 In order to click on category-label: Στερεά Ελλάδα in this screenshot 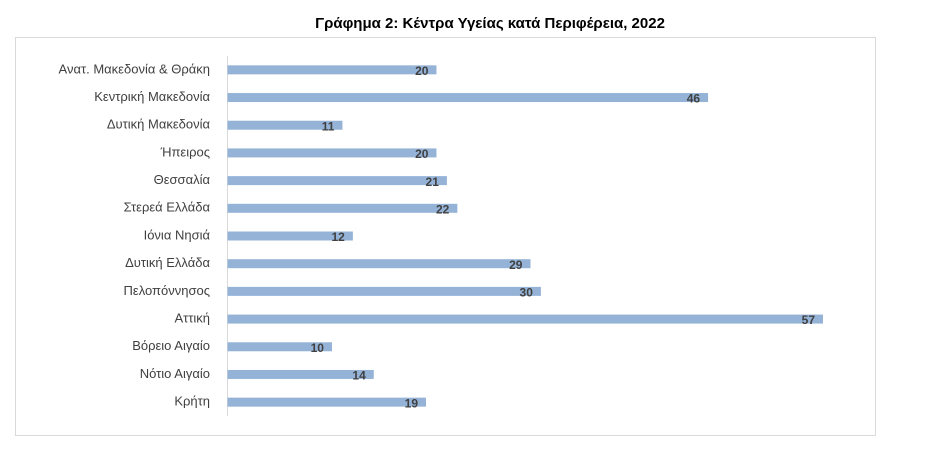, I will do `click(167, 207)`.